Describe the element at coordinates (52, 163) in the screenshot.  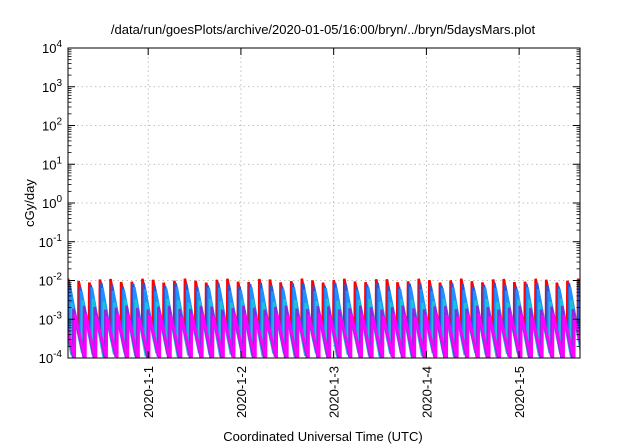
I see `y-tick-label: 10¹` at that location.